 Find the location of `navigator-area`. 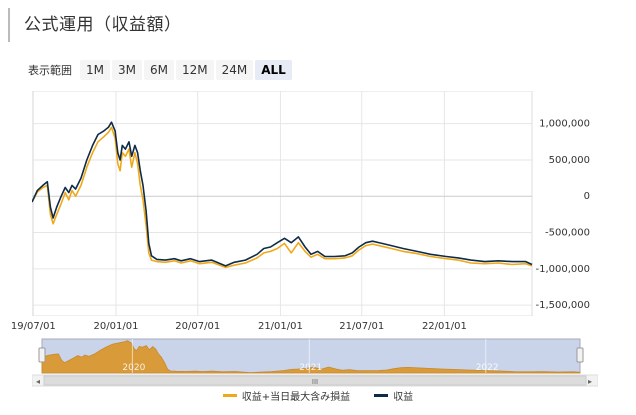

navigator-area is located at coordinates (311, 357).